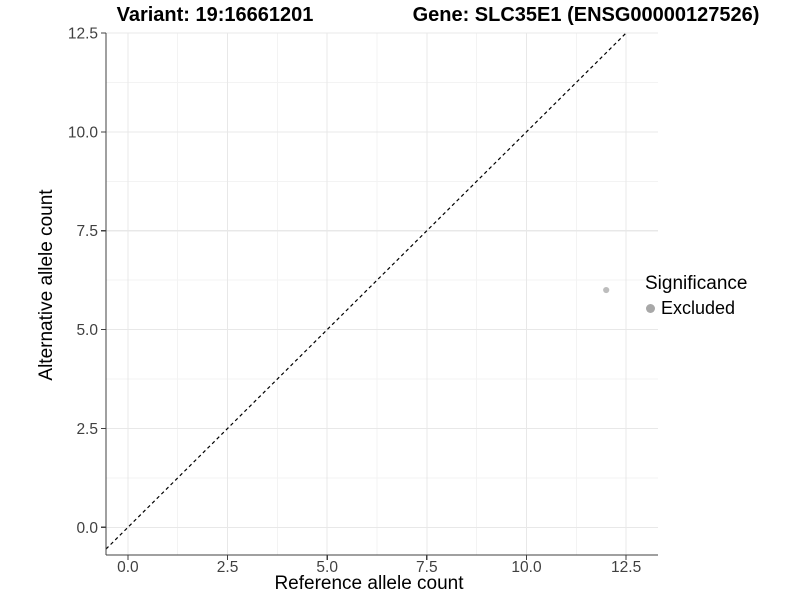  Describe the element at coordinates (526, 567) in the screenshot. I see `x-tick-label: 10.0` at that location.